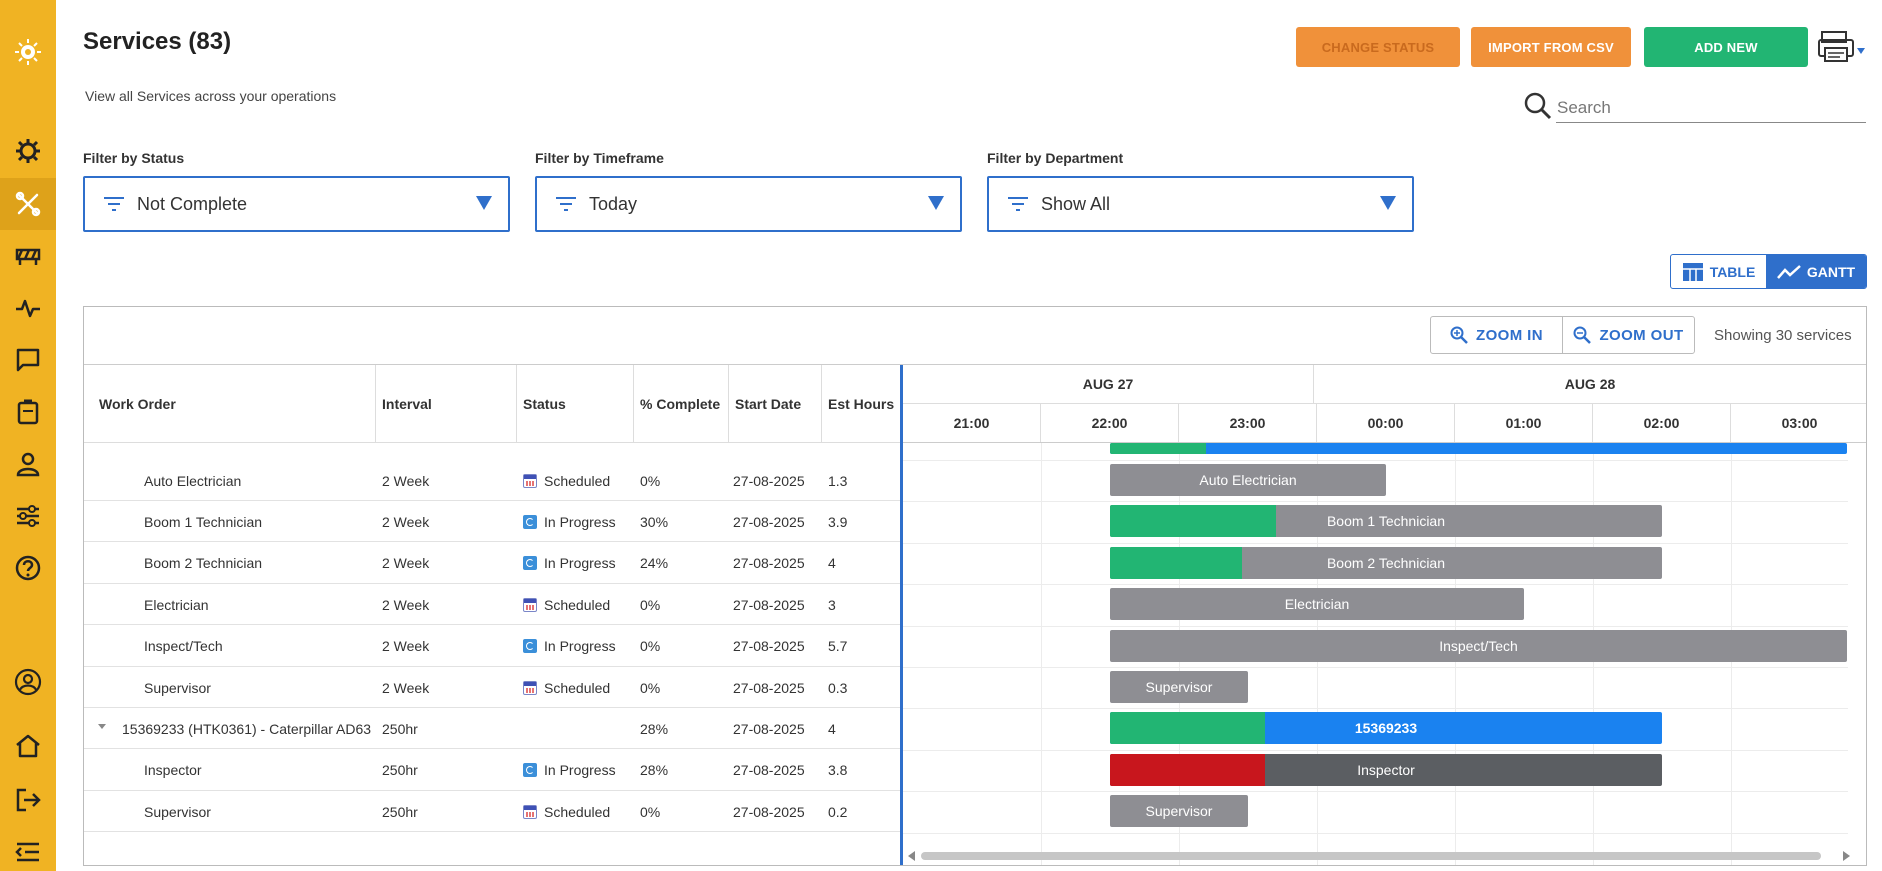  What do you see at coordinates (183, 646) in the screenshot?
I see `cell-work-order-text: Inspect/Tech` at bounding box center [183, 646].